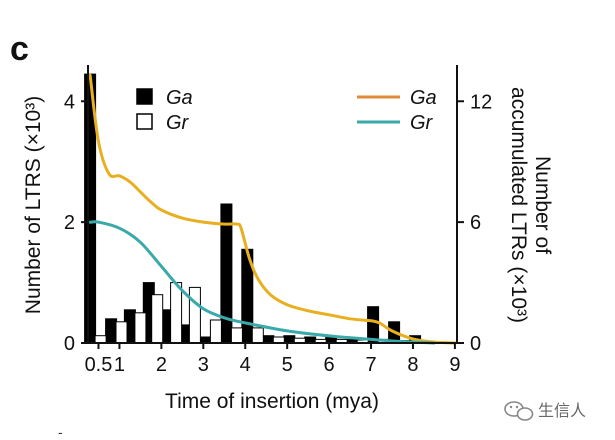 The height and width of the screenshot is (440, 615). Describe the element at coordinates (481, 102) in the screenshot. I see `y-right-tick-label: 12` at that location.